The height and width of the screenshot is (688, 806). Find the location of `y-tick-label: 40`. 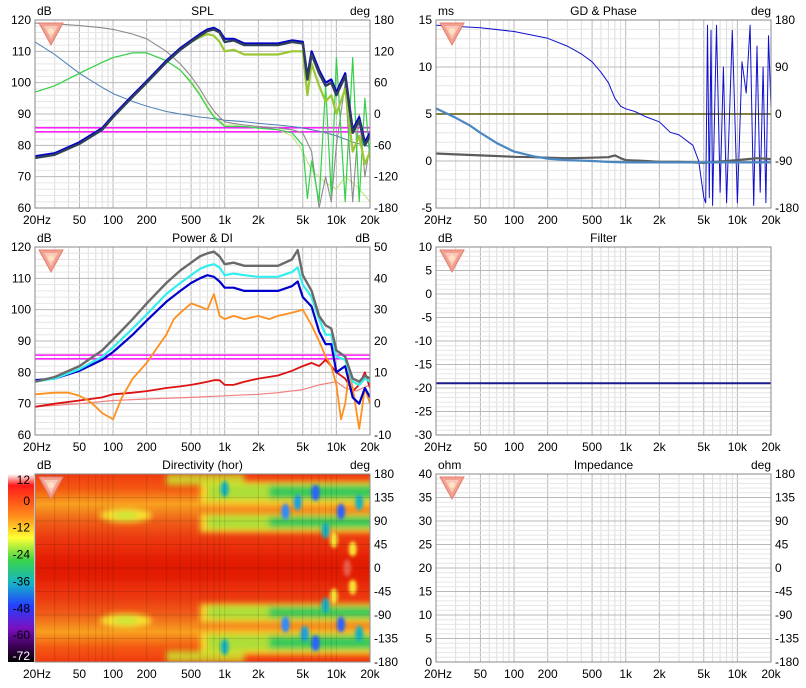

y-tick-label: 40 is located at coordinates (426, 474).